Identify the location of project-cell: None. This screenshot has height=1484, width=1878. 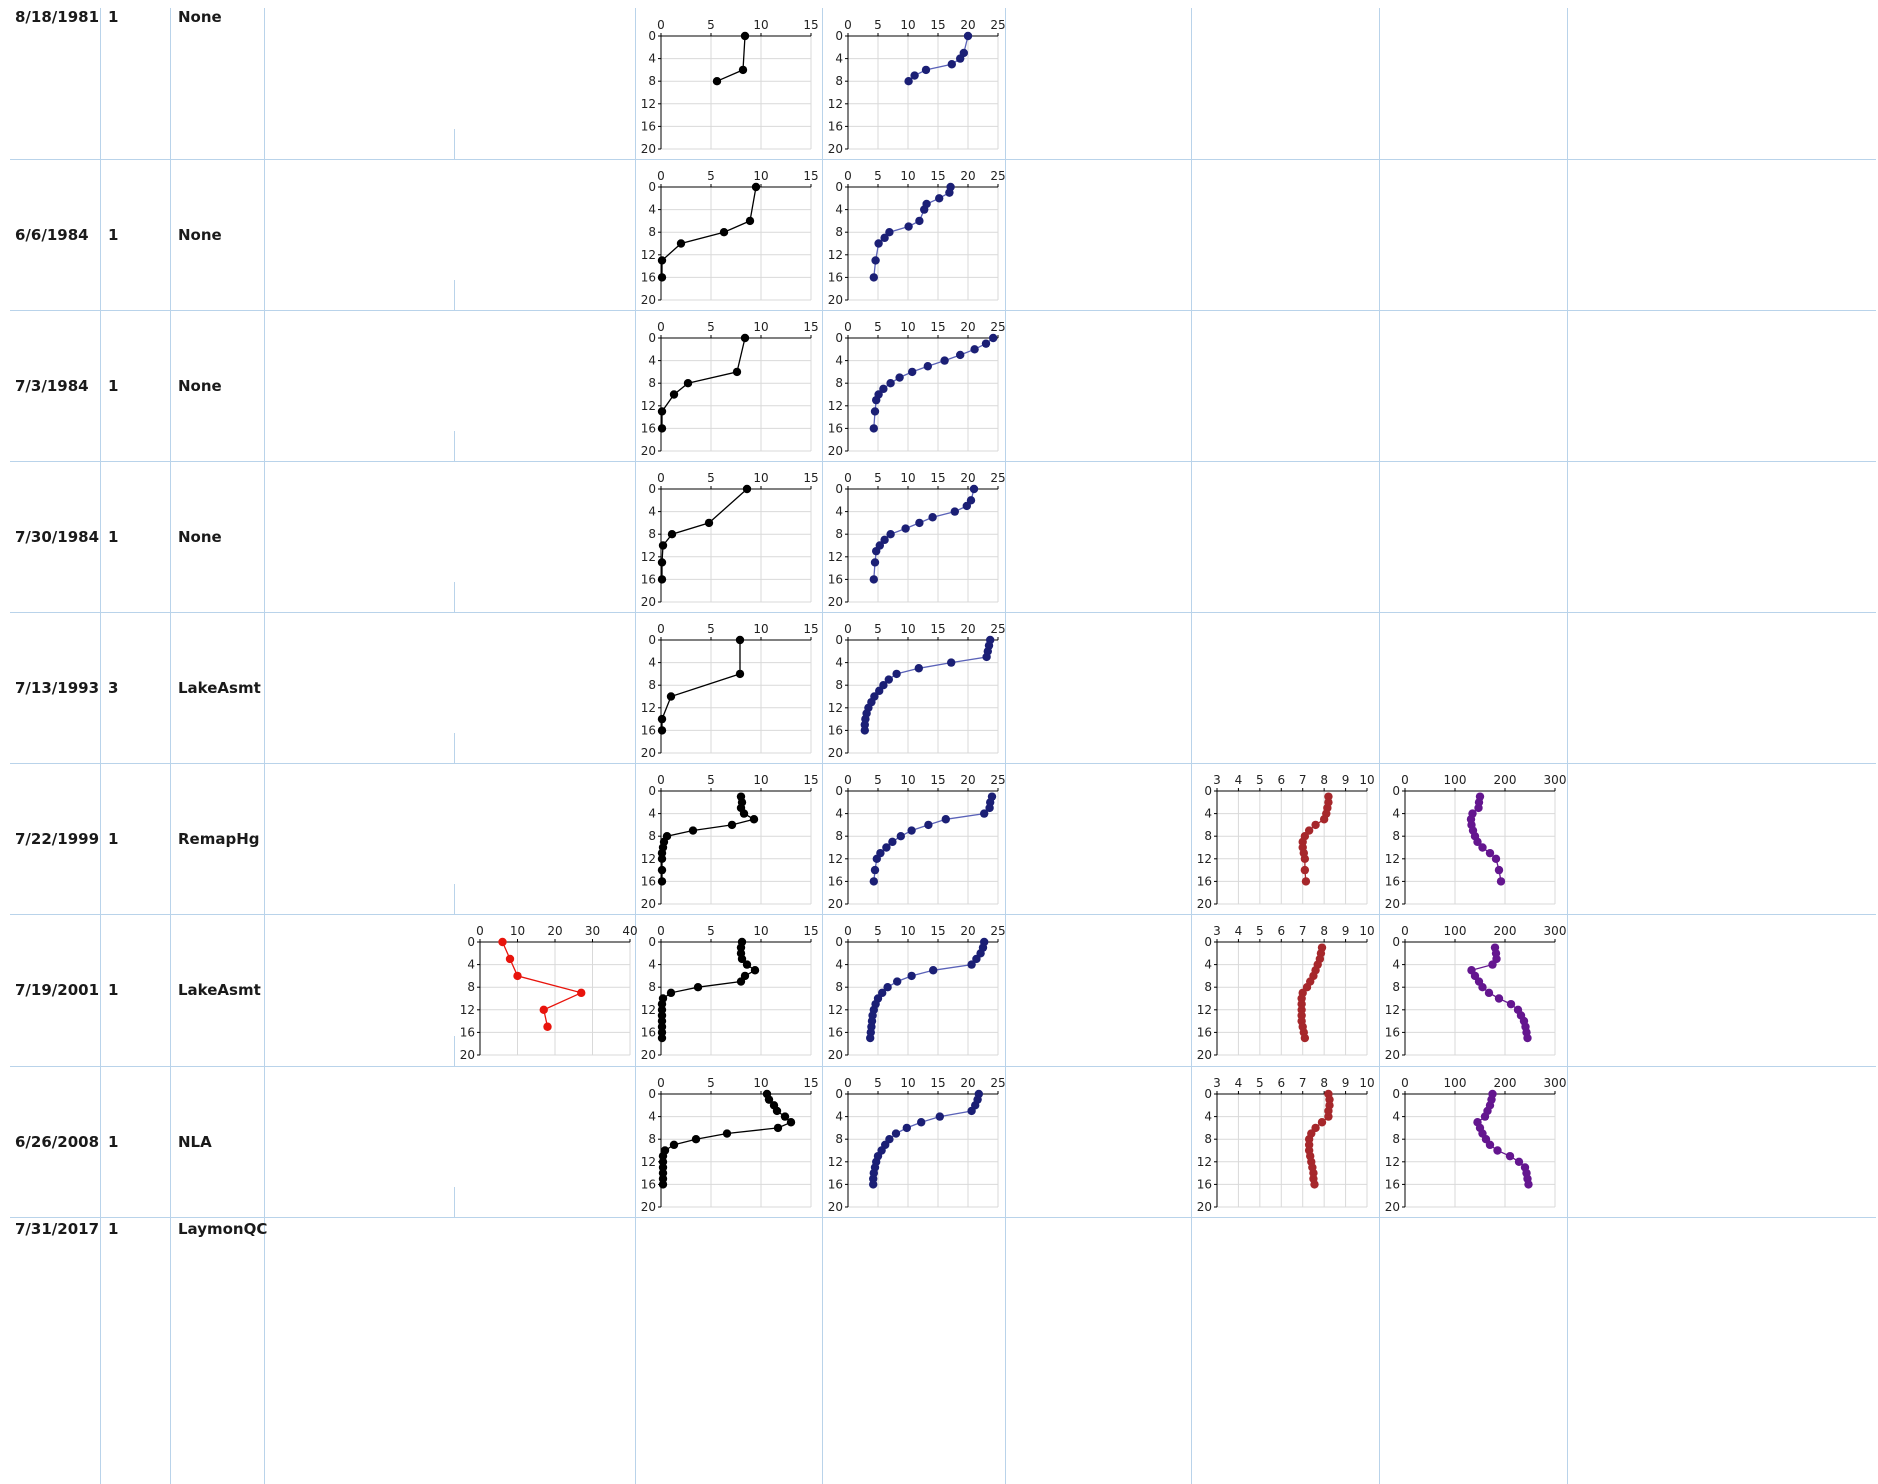
(200, 17).